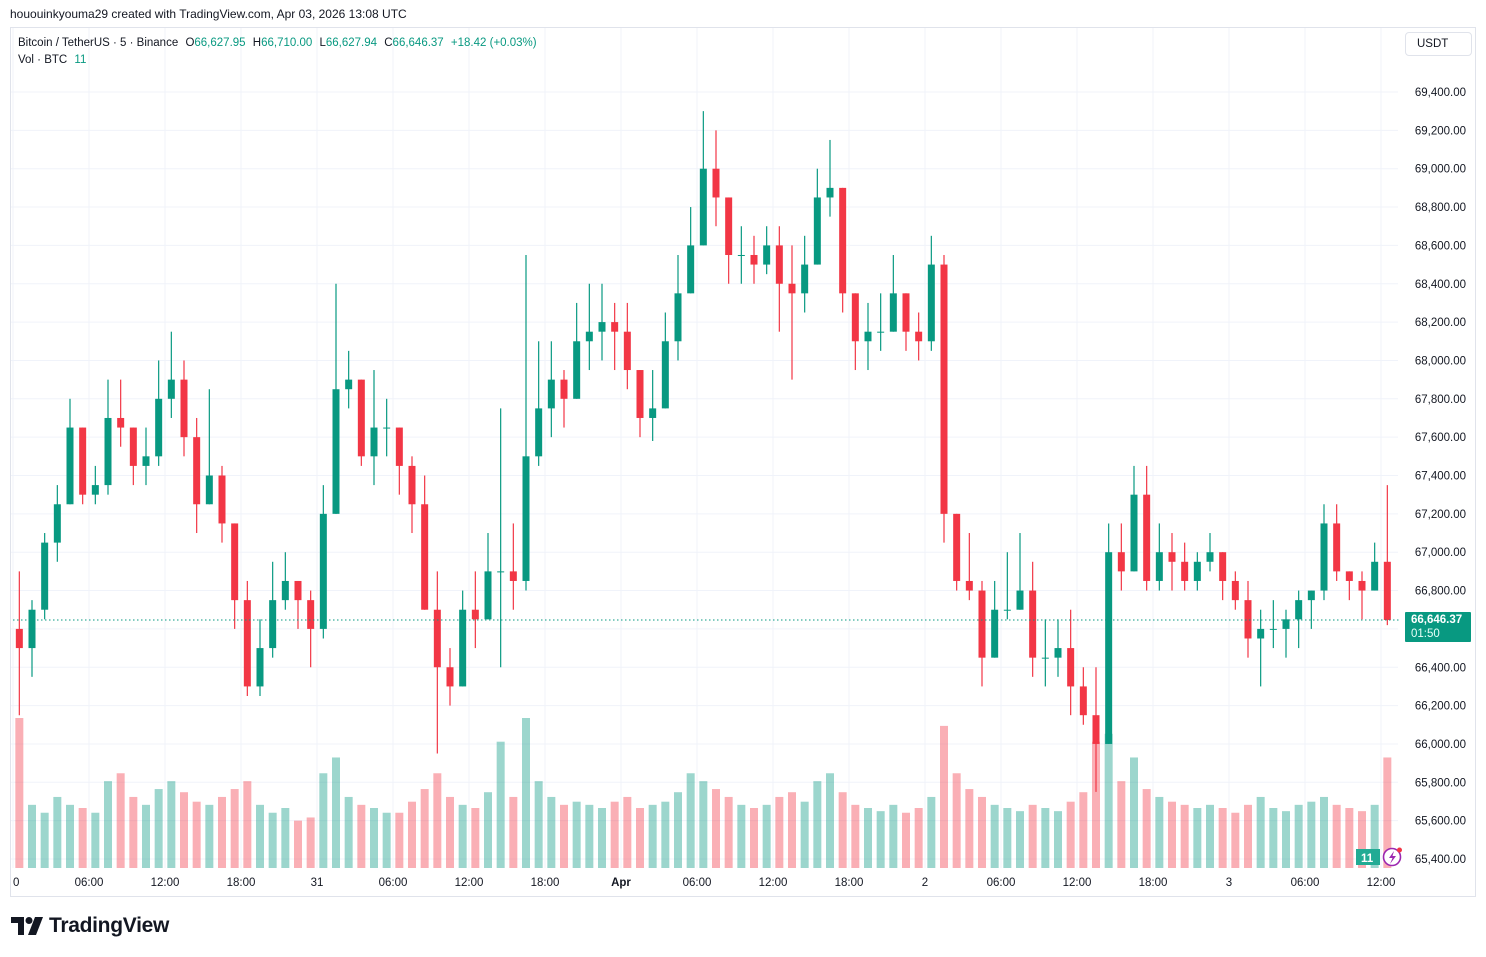  What do you see at coordinates (1440, 208) in the screenshot?
I see `price-tick-label: 68,800.00` at bounding box center [1440, 208].